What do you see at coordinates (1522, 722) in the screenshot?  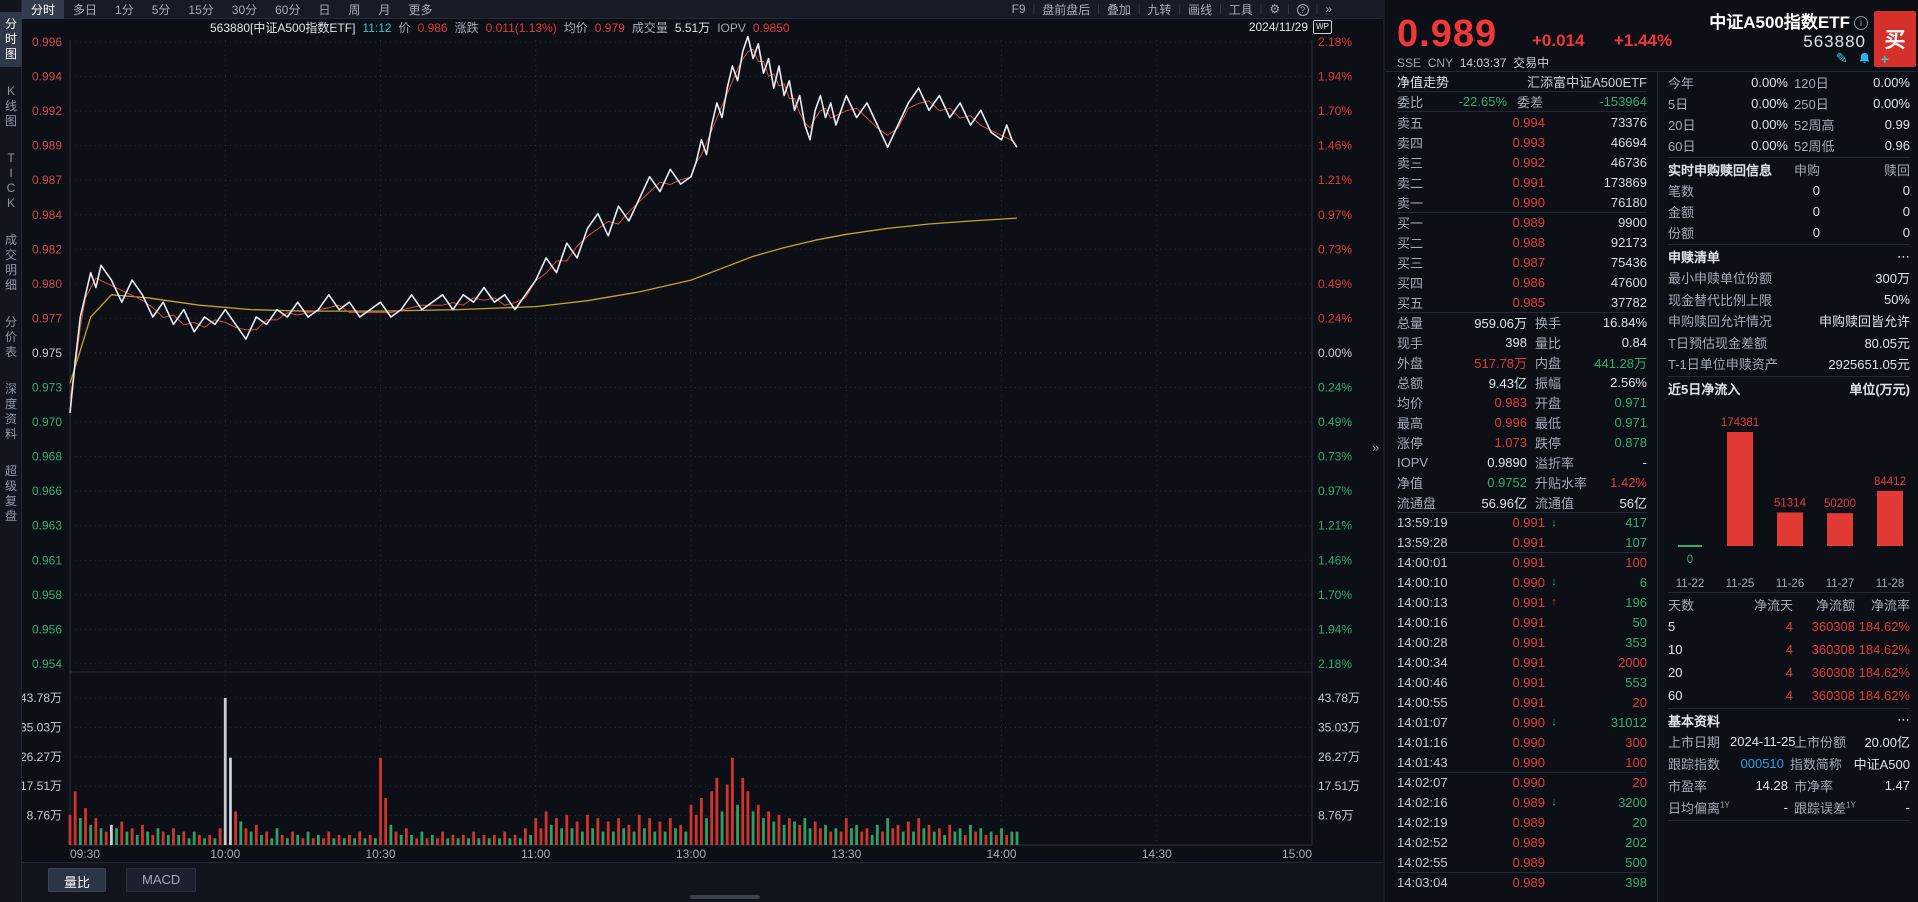 I see `tick-row: 14:01:07 0.990 ↓ 31012` at bounding box center [1522, 722].